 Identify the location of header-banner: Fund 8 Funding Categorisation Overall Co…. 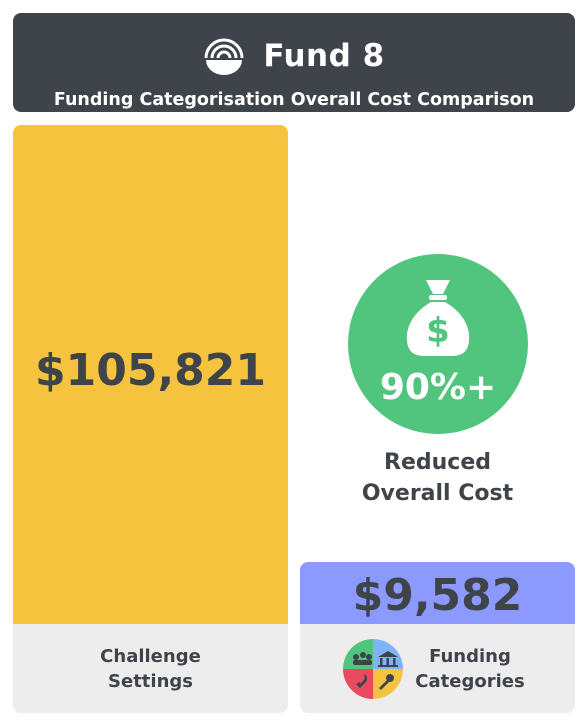
(294, 62).